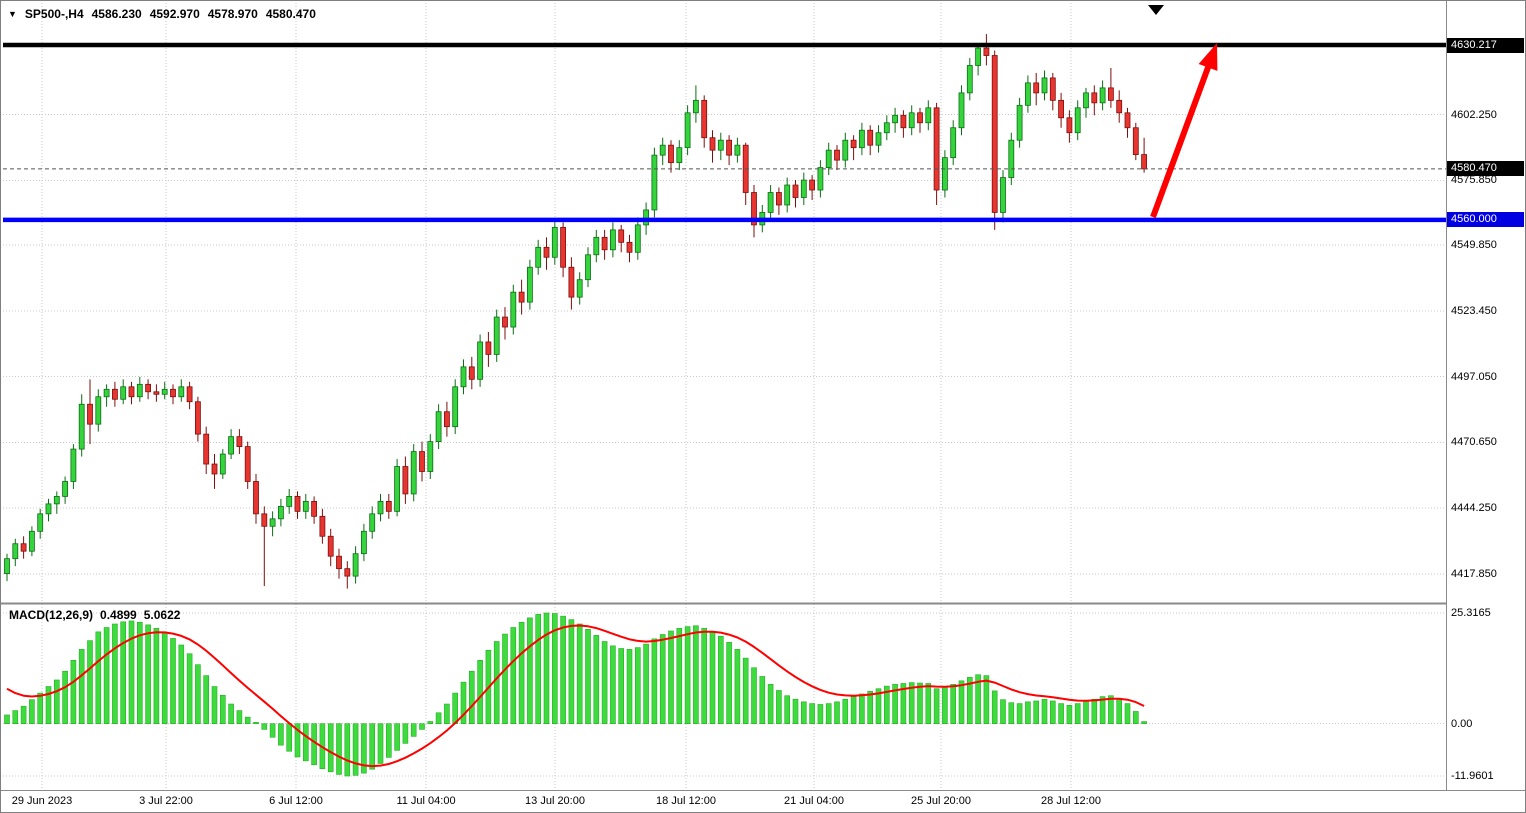 This screenshot has width=1526, height=813. What do you see at coordinates (1485, 169) in the screenshot?
I see `price-tag: 4580.470` at bounding box center [1485, 169].